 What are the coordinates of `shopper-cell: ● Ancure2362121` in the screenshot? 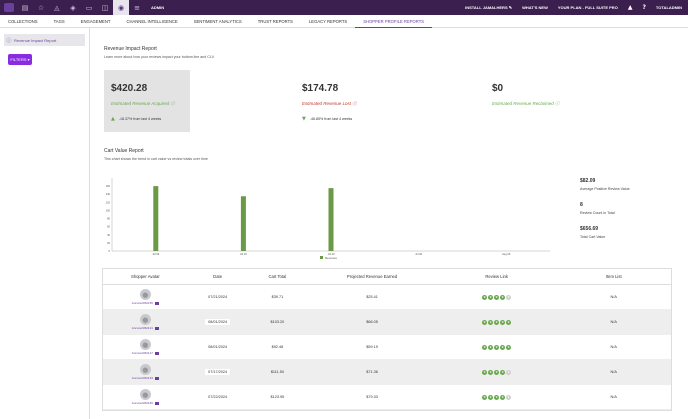 It's located at (145, 322).